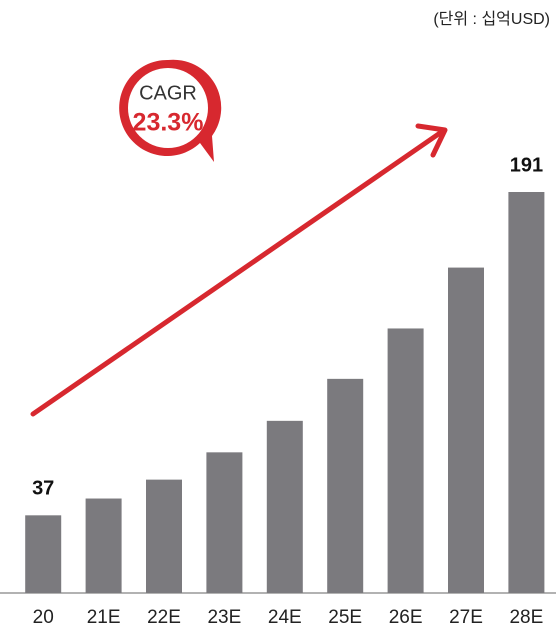 The image size is (556, 633). I want to click on cagr-badge: CAGR 23.3%, so click(170, 110).